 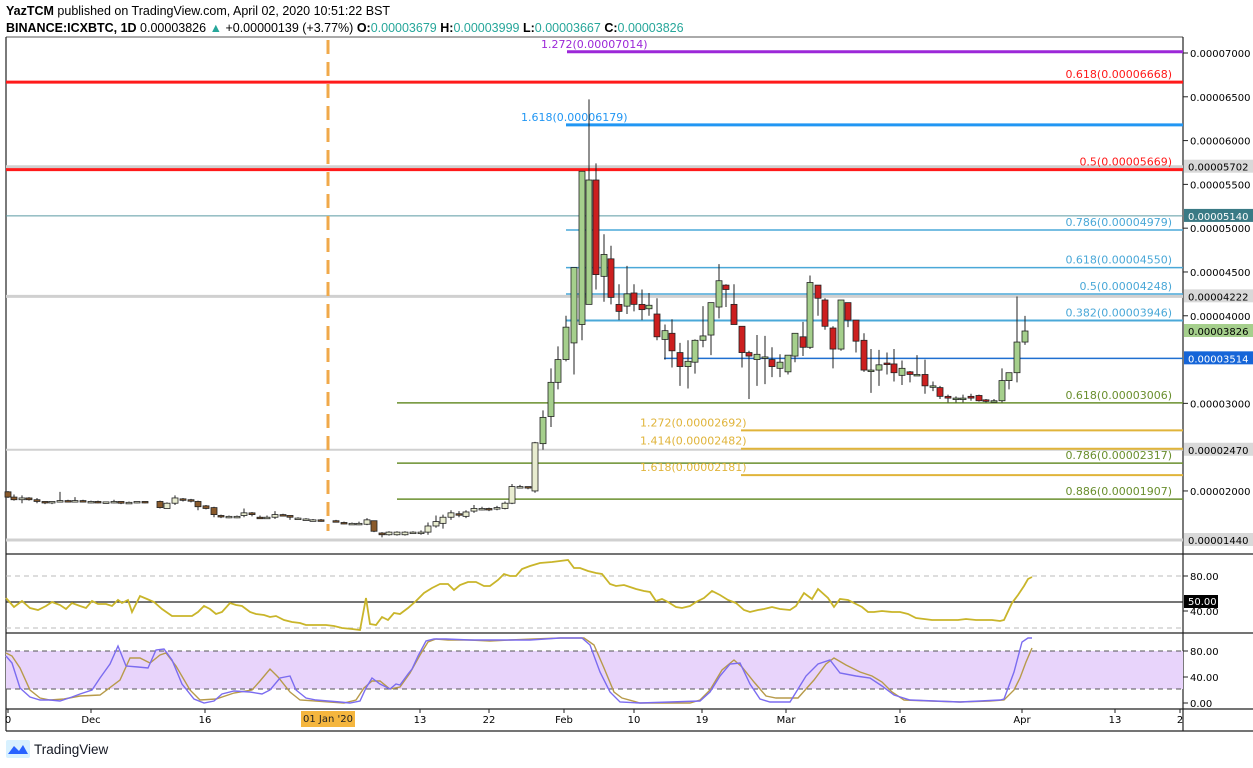 I want to click on rsi-50-badge, so click(x=1201, y=601).